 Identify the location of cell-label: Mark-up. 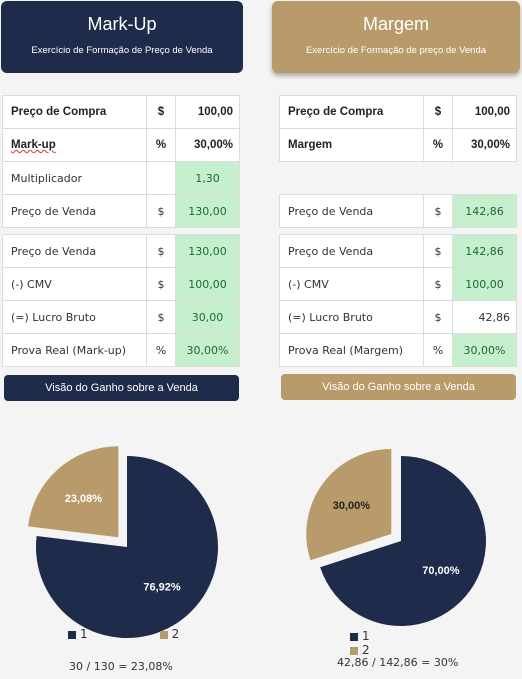
(74, 145).